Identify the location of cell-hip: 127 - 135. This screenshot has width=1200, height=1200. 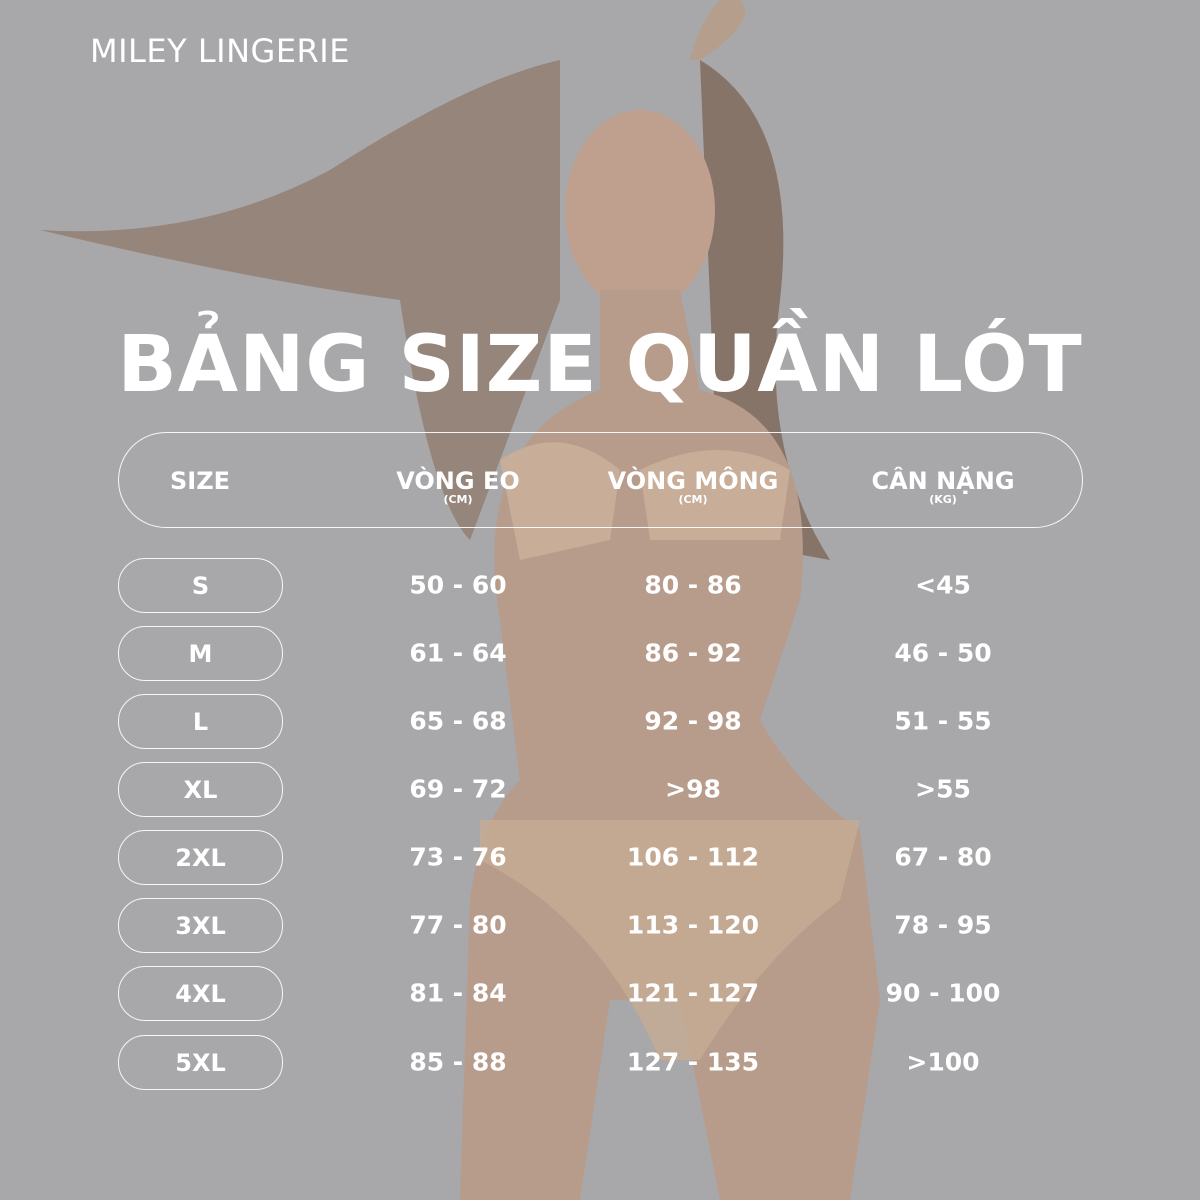
(693, 1062).